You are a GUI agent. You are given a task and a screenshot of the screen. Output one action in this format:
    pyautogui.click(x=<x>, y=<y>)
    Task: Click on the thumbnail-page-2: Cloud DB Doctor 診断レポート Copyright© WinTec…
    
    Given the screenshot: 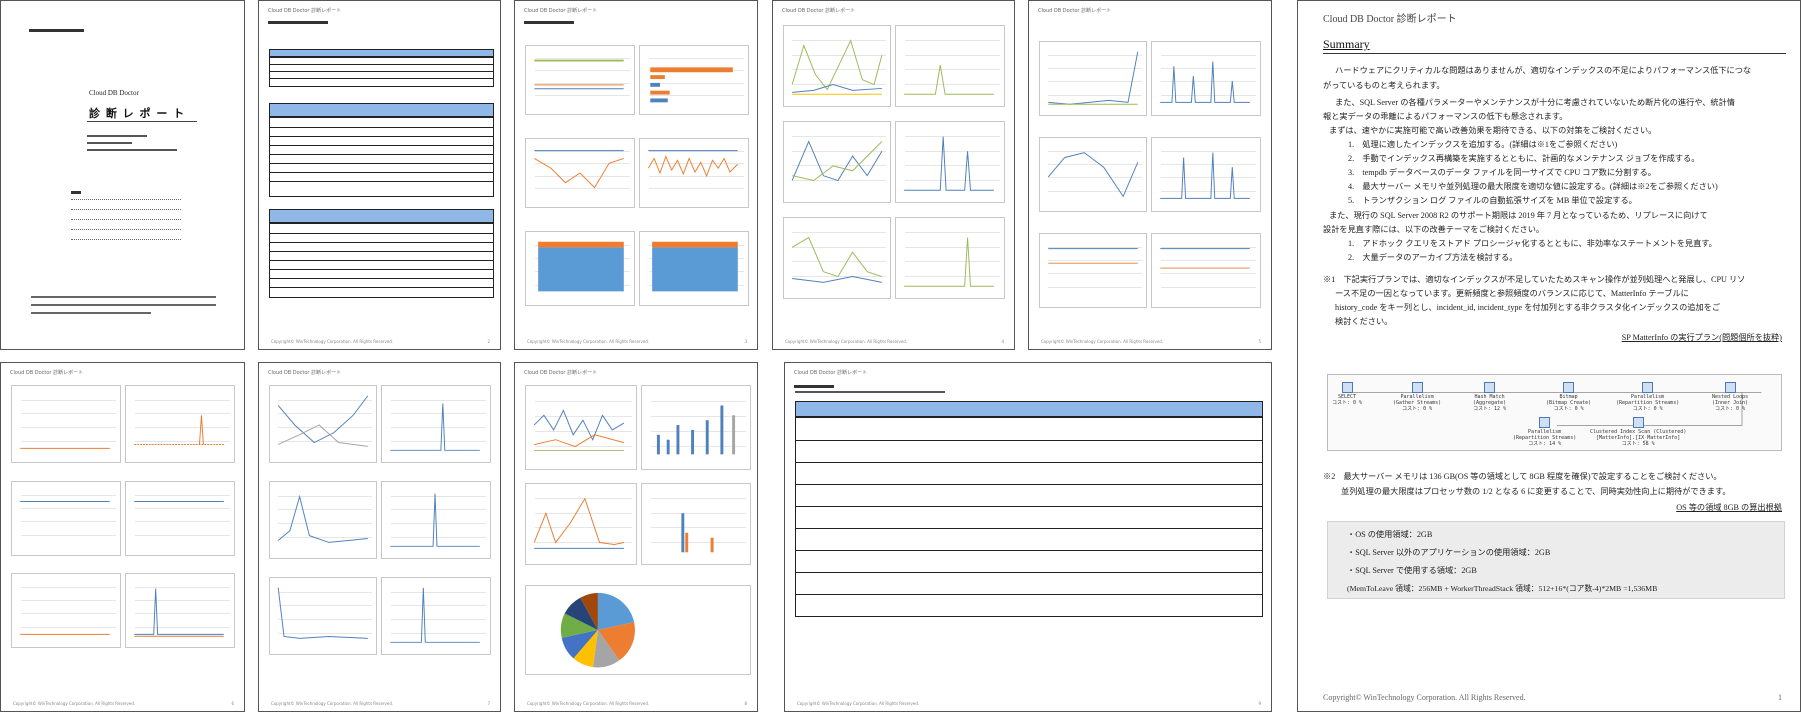 What is the action you would take?
    pyautogui.click(x=379, y=175)
    